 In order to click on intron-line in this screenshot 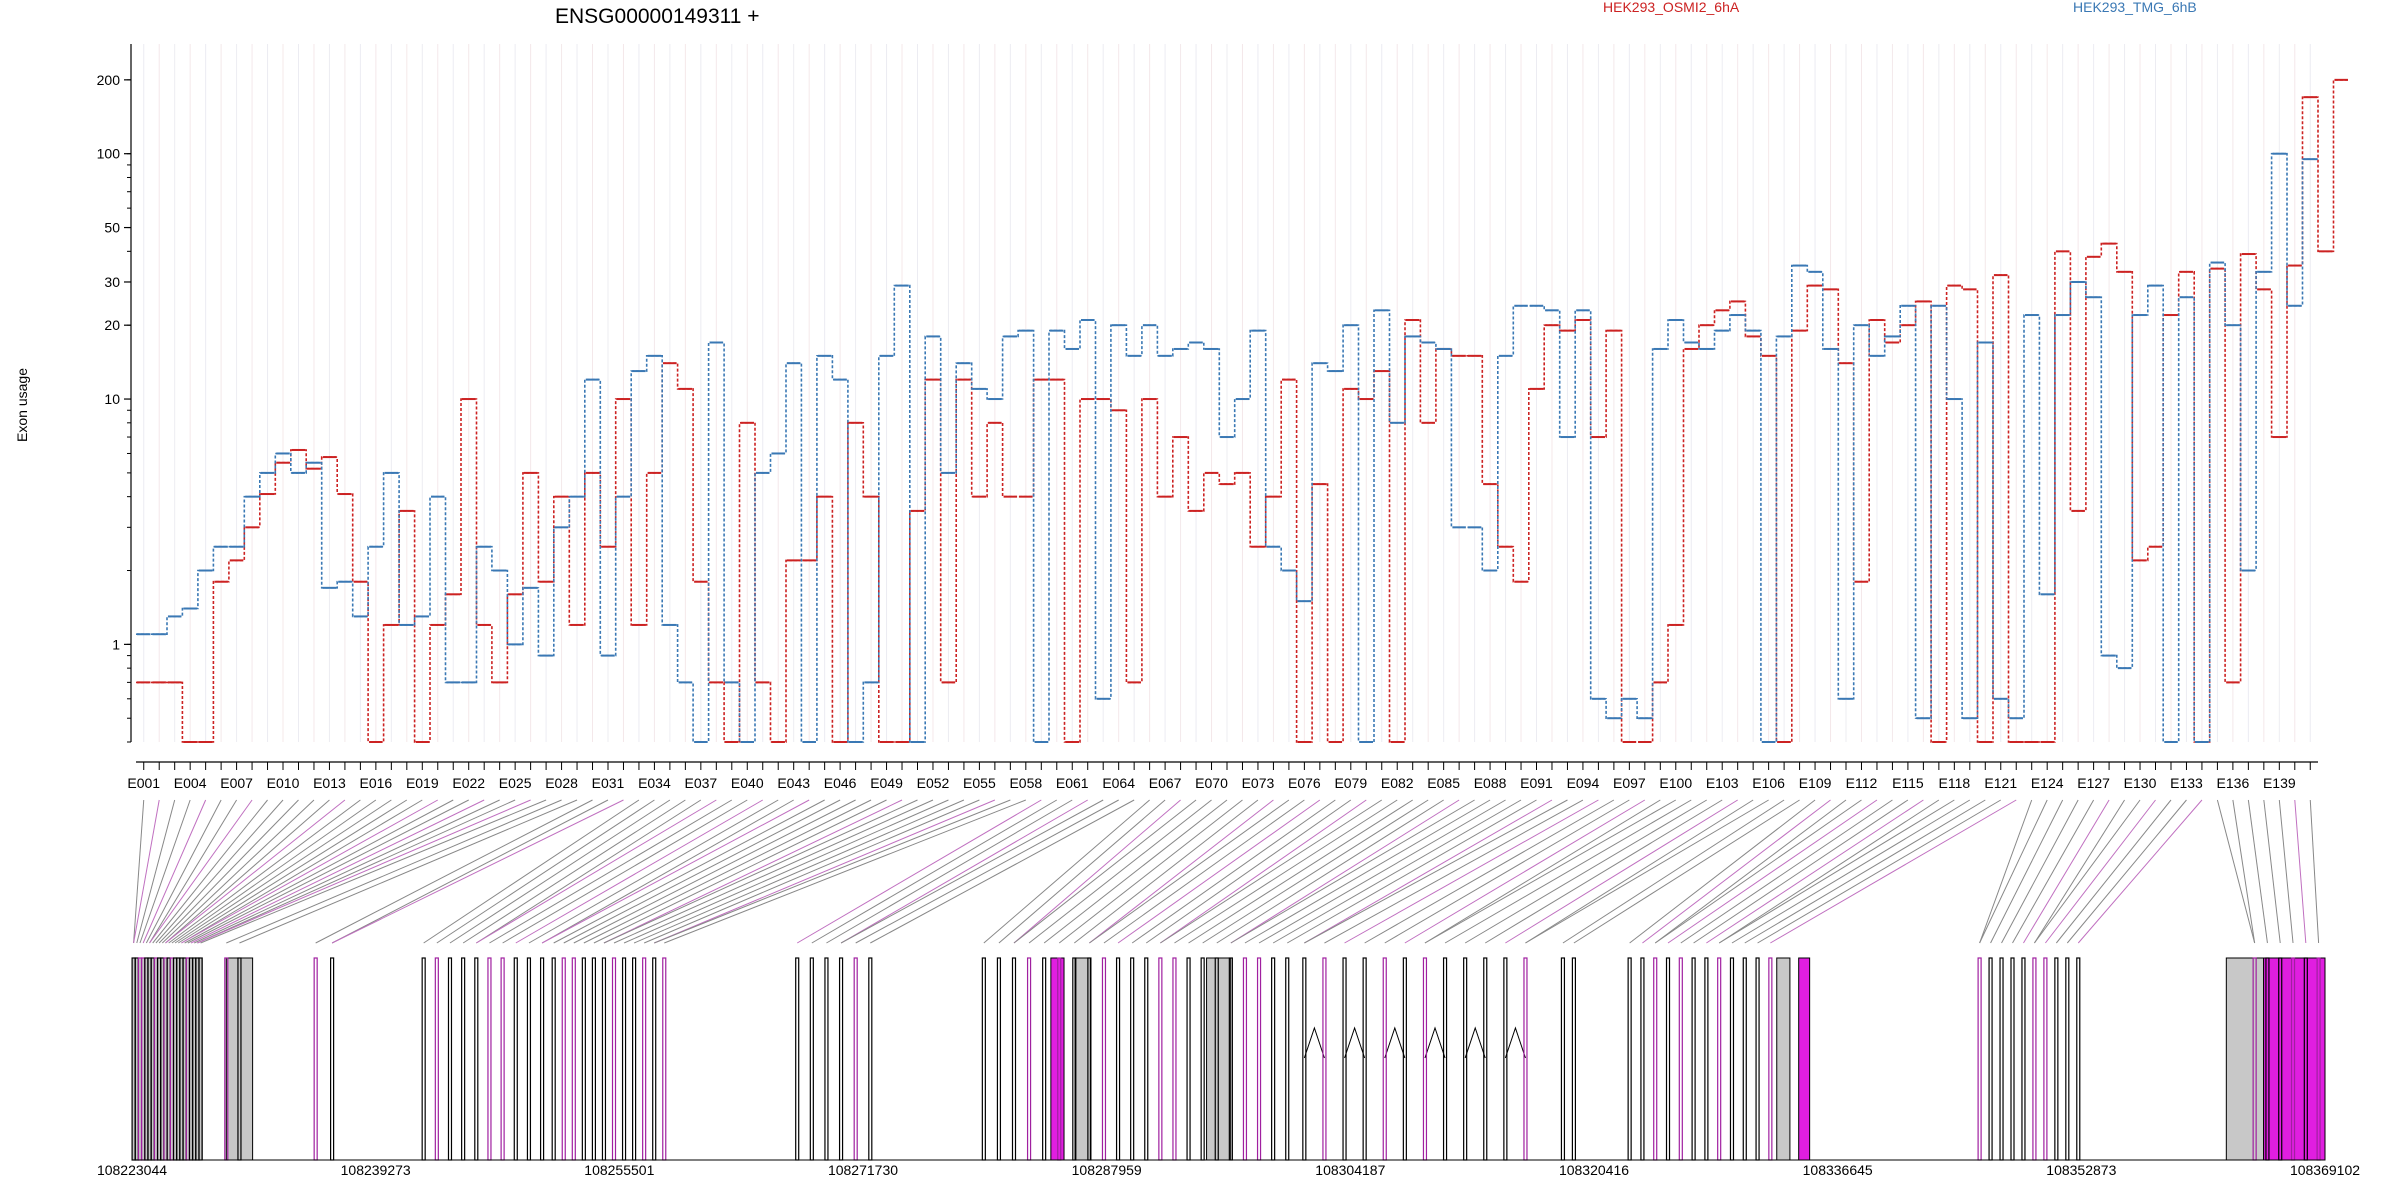, I will do `click(1355, 1042)`.